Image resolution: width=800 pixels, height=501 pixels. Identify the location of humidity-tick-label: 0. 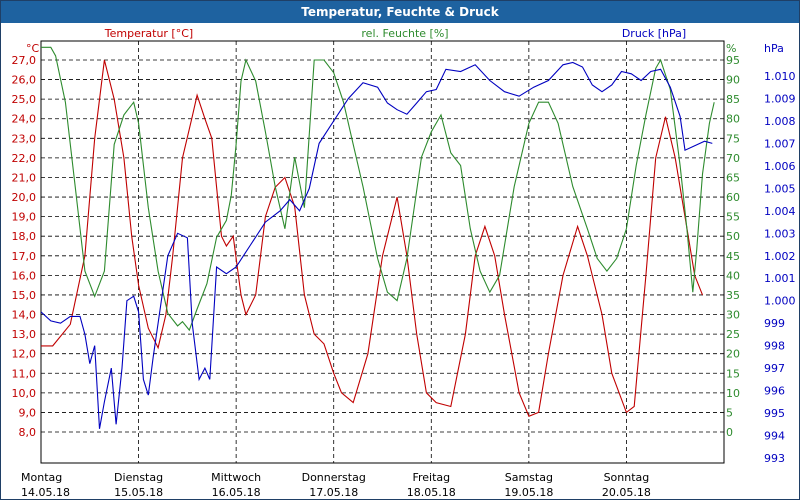
(729, 432).